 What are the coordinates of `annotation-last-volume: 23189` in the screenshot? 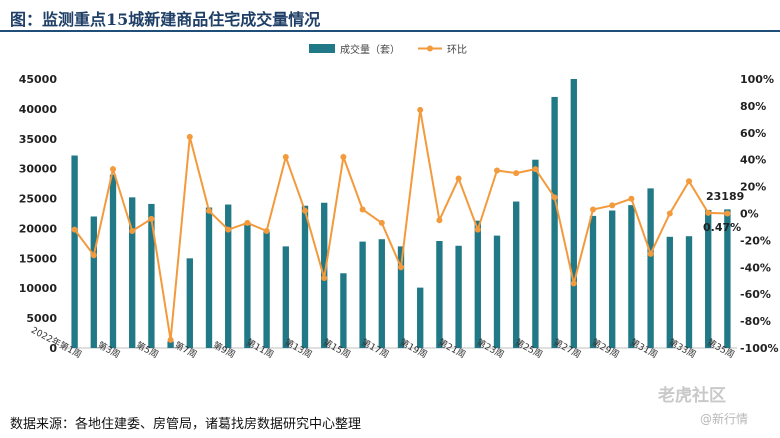 It's located at (725, 196).